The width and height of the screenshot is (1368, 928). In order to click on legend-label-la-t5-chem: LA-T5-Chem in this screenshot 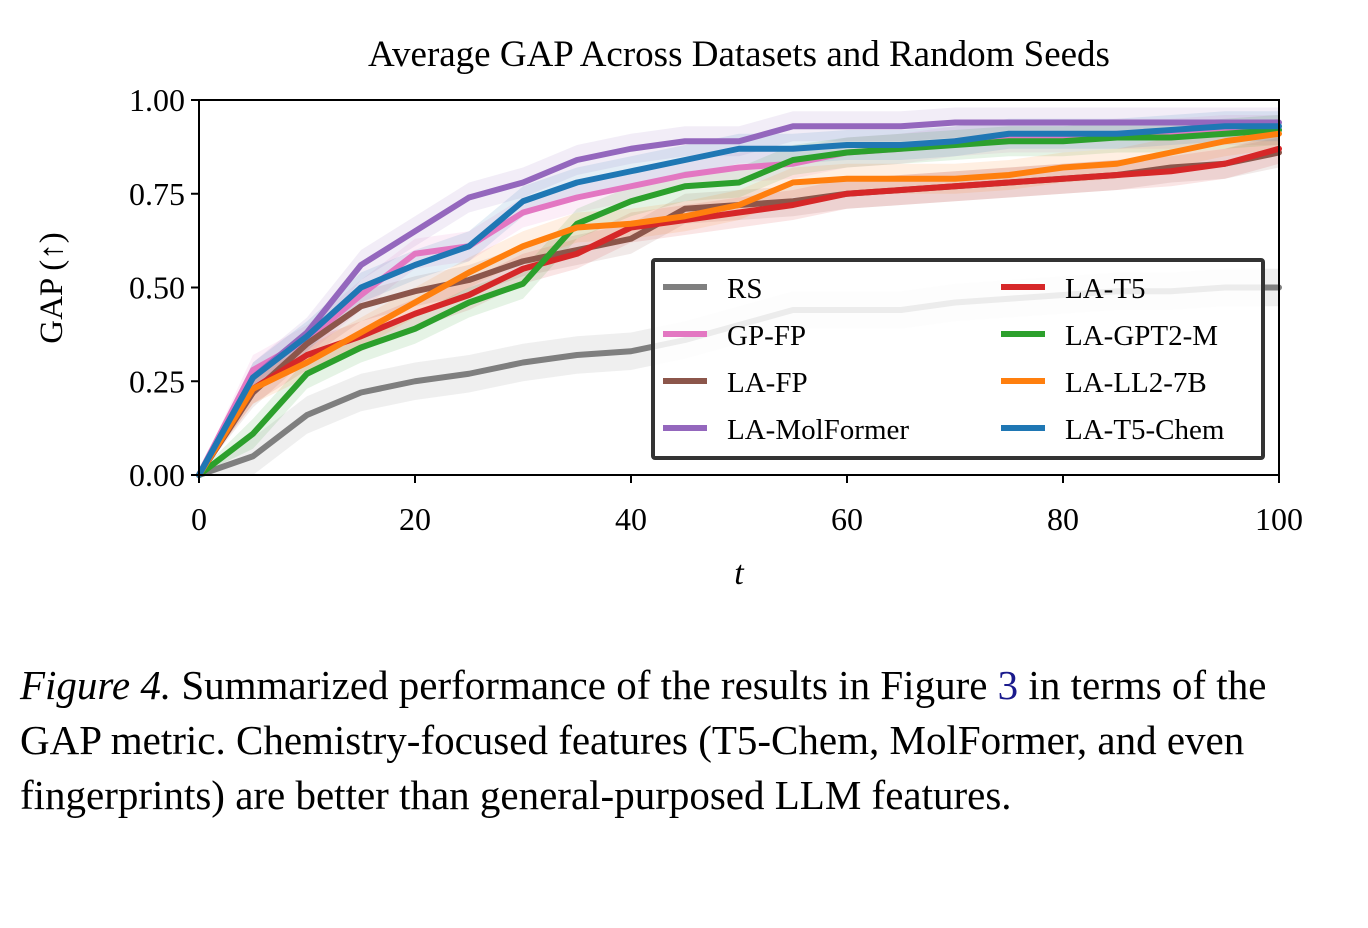, I will do `click(1145, 430)`.